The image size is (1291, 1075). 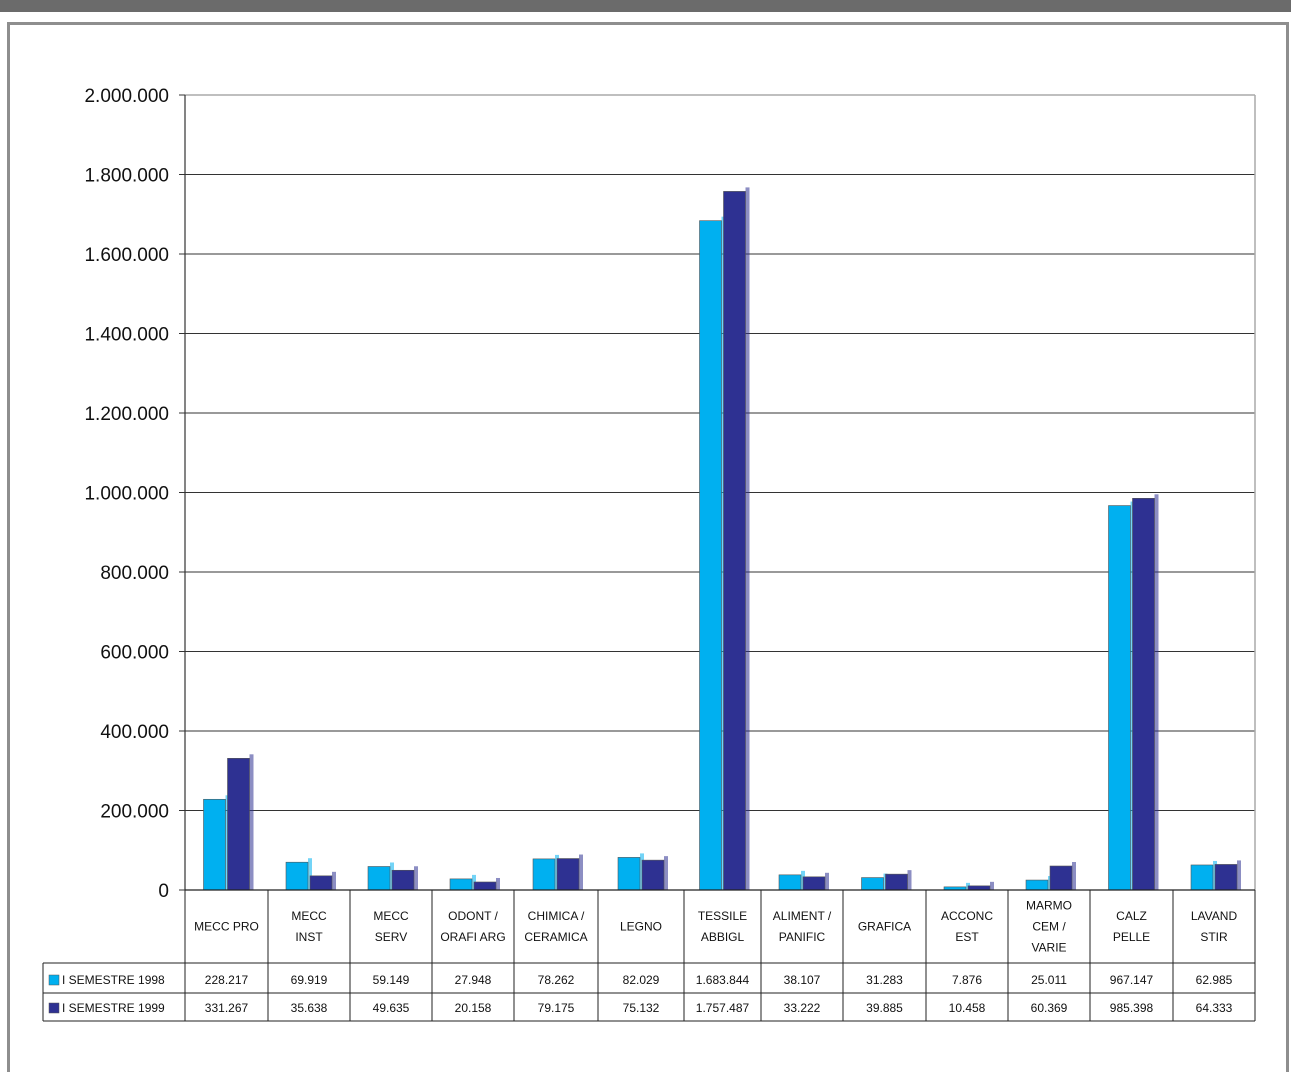 I want to click on data-label: 60.369, so click(x=1049, y=1008).